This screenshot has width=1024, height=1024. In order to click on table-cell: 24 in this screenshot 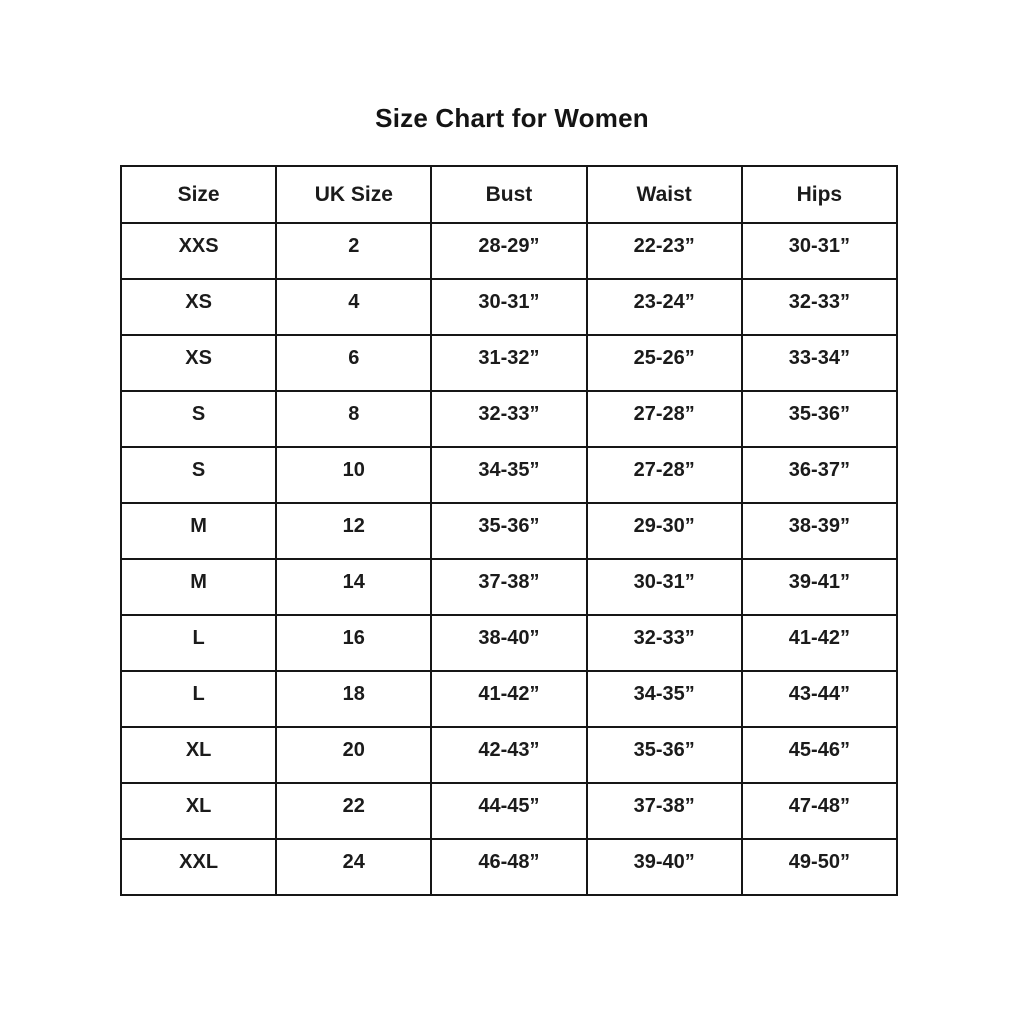, I will do `click(354, 867)`.